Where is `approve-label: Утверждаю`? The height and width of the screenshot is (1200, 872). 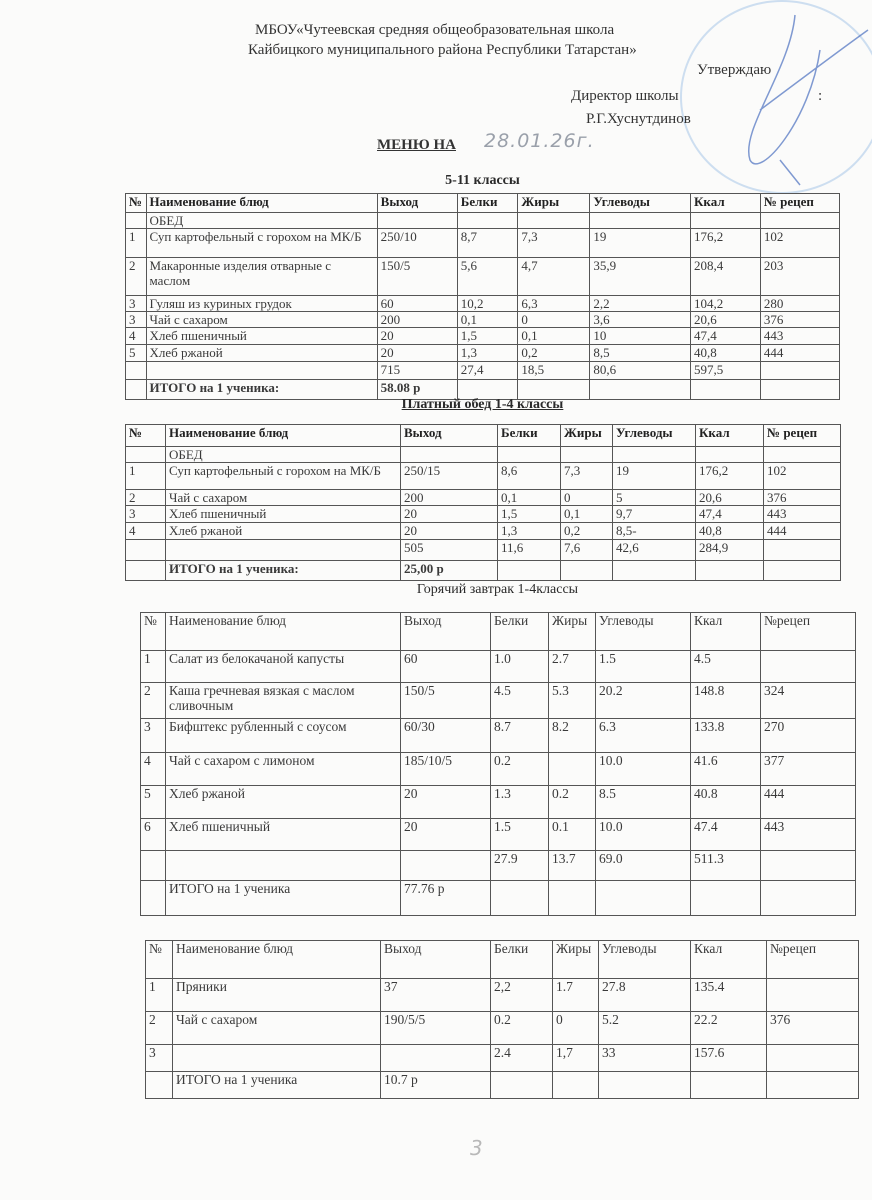
approve-label: Утверждаю is located at coordinates (734, 70).